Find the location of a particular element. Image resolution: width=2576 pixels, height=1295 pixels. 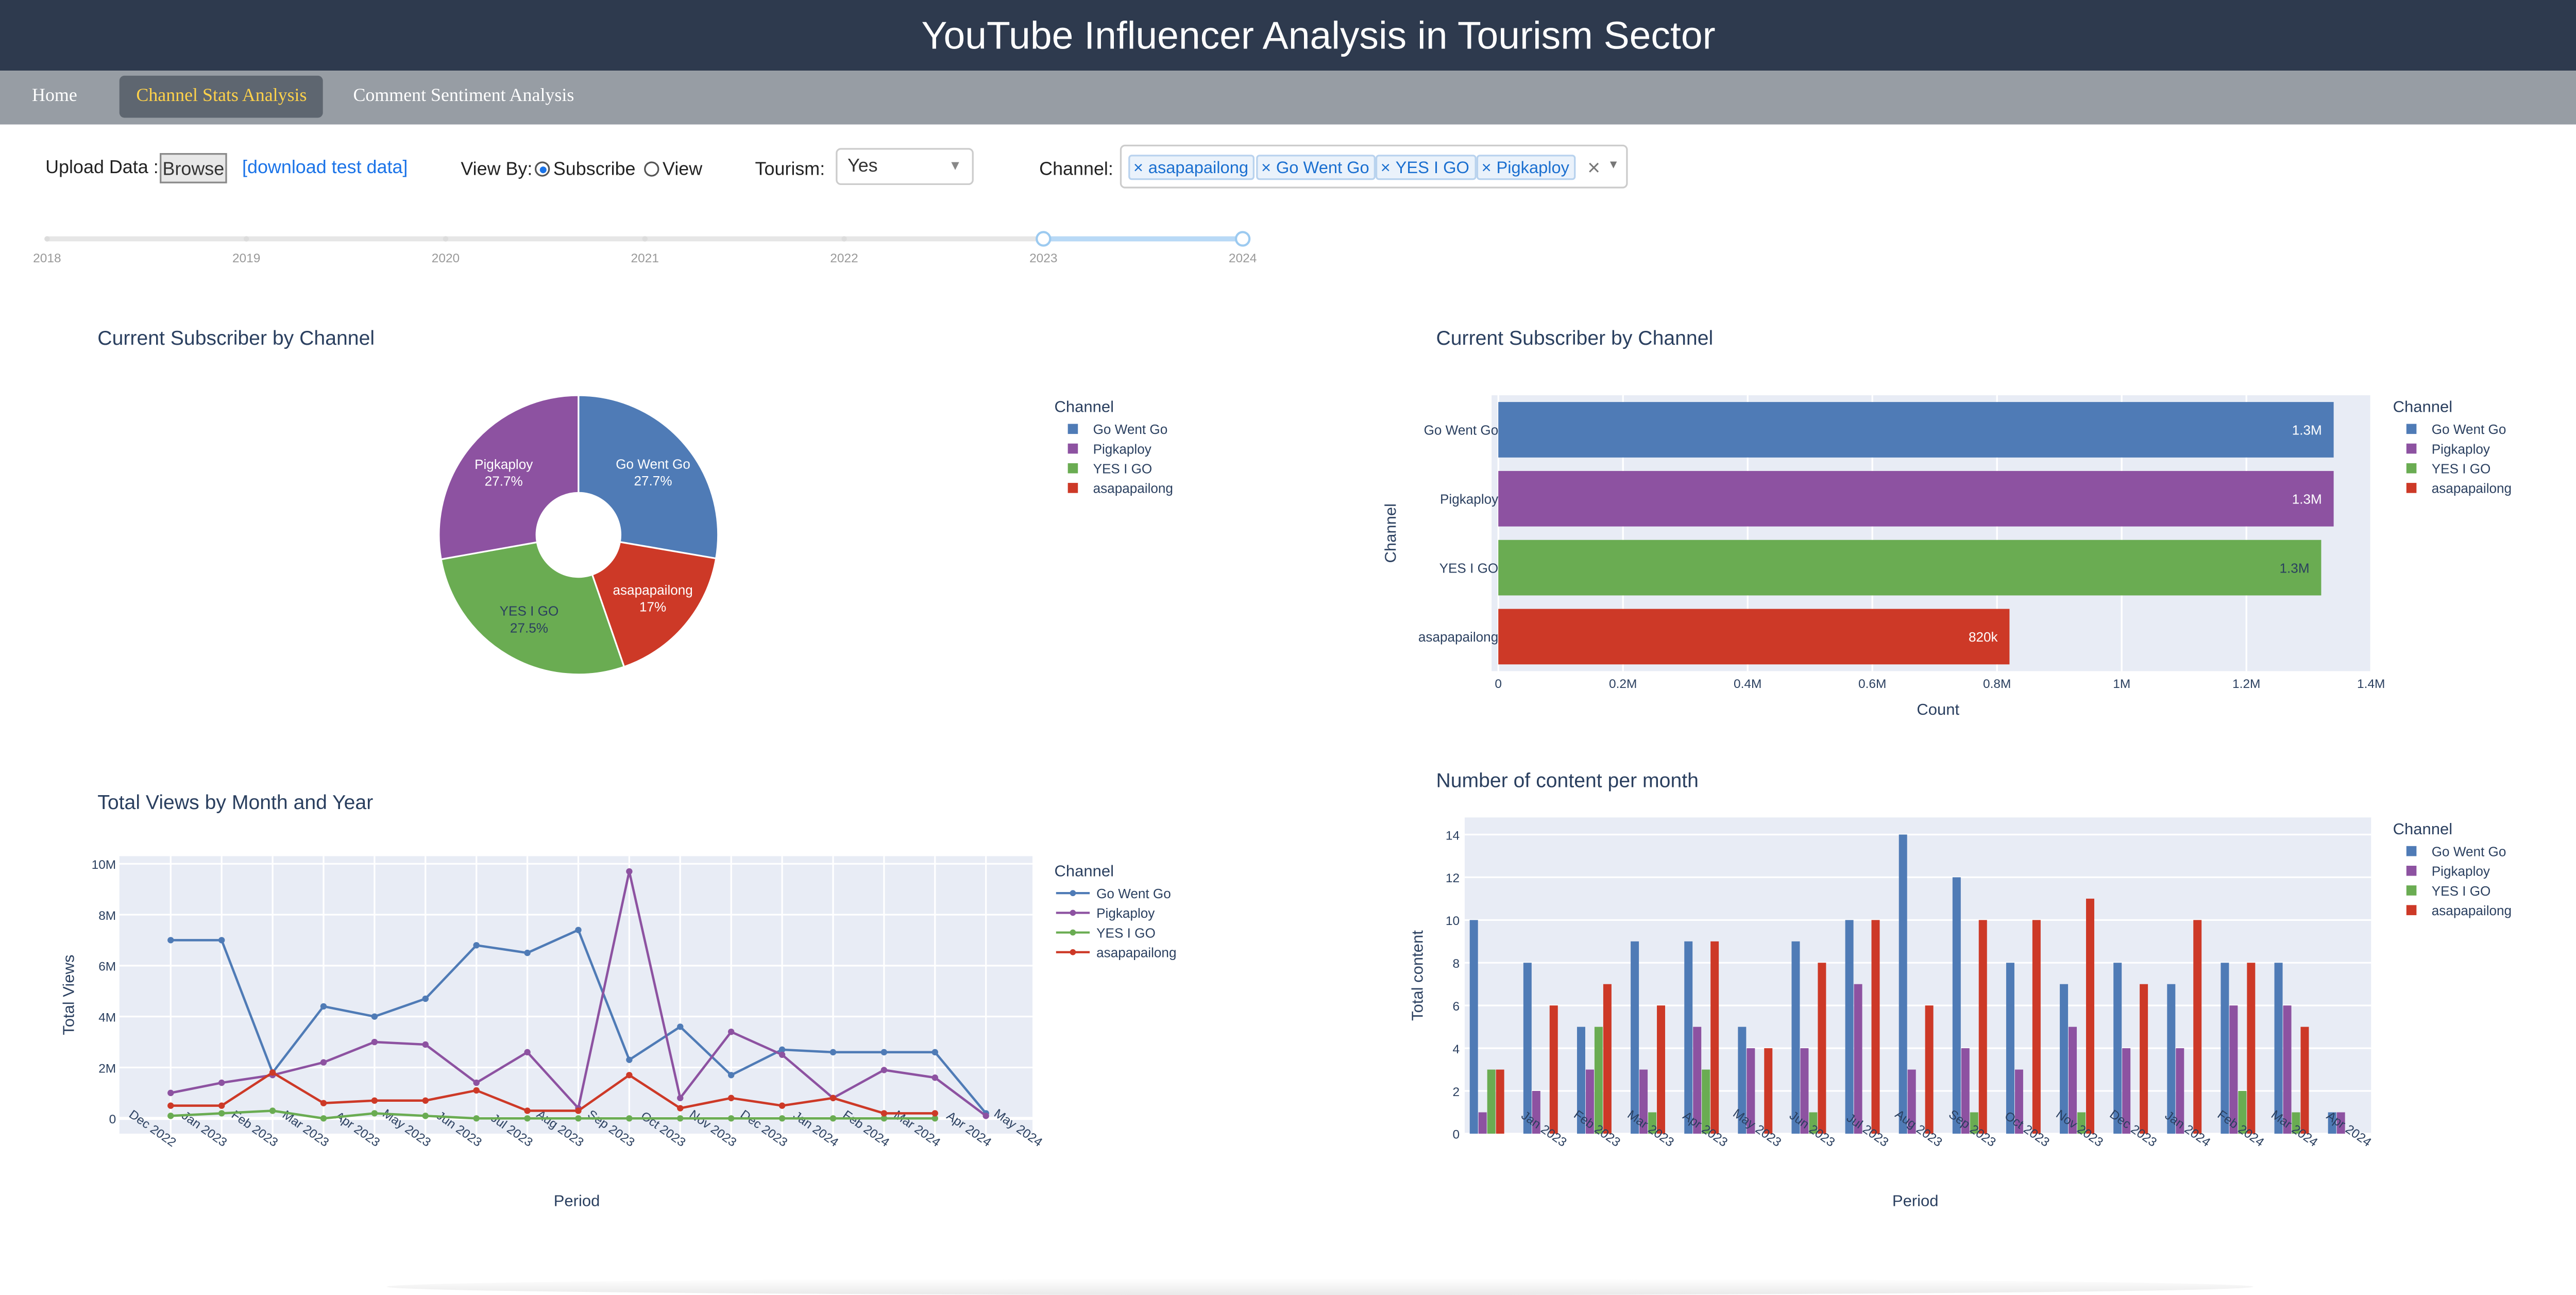

hbar-xtick: 0.2M is located at coordinates (1623, 684).